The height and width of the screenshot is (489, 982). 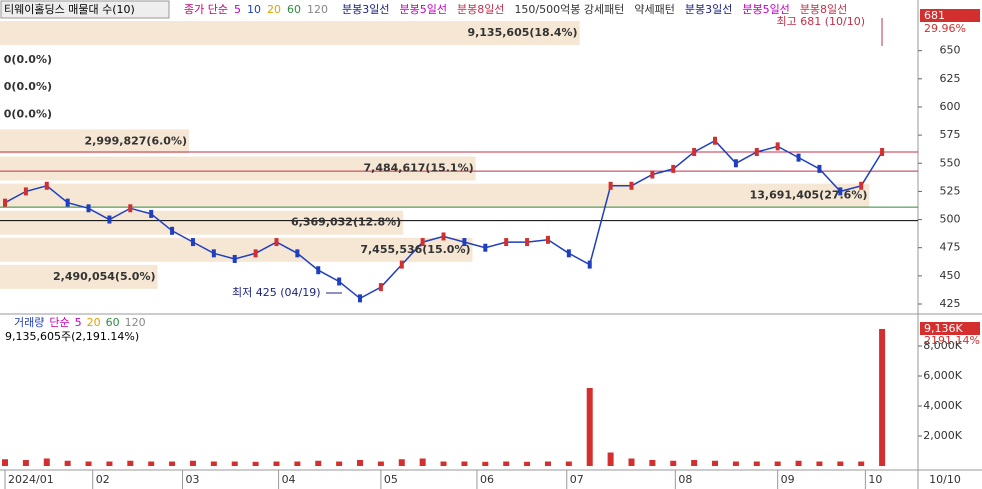 What do you see at coordinates (577, 479) in the screenshot?
I see `x-tick-label: 07` at bounding box center [577, 479].